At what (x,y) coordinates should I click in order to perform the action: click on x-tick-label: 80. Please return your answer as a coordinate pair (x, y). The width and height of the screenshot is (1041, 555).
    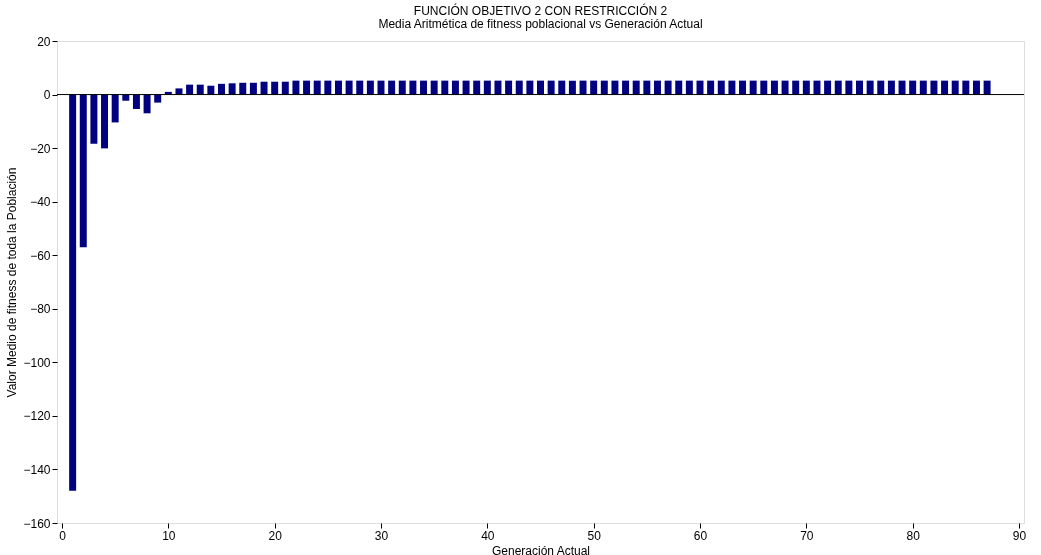
    Looking at the image, I should click on (913, 535).